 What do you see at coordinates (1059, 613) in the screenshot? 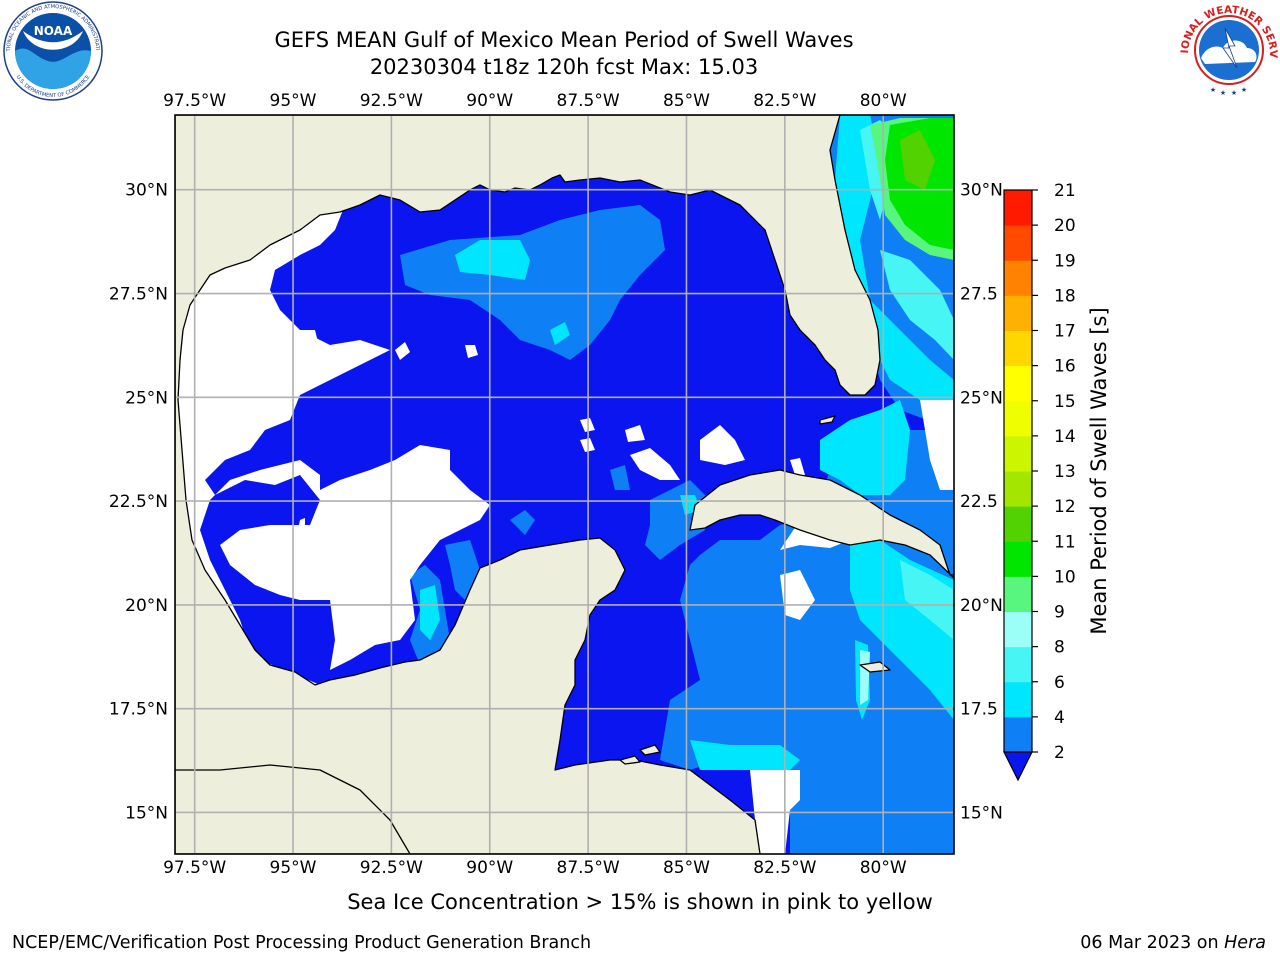
I see `colorbar-tick-label-12: 9` at bounding box center [1059, 613].